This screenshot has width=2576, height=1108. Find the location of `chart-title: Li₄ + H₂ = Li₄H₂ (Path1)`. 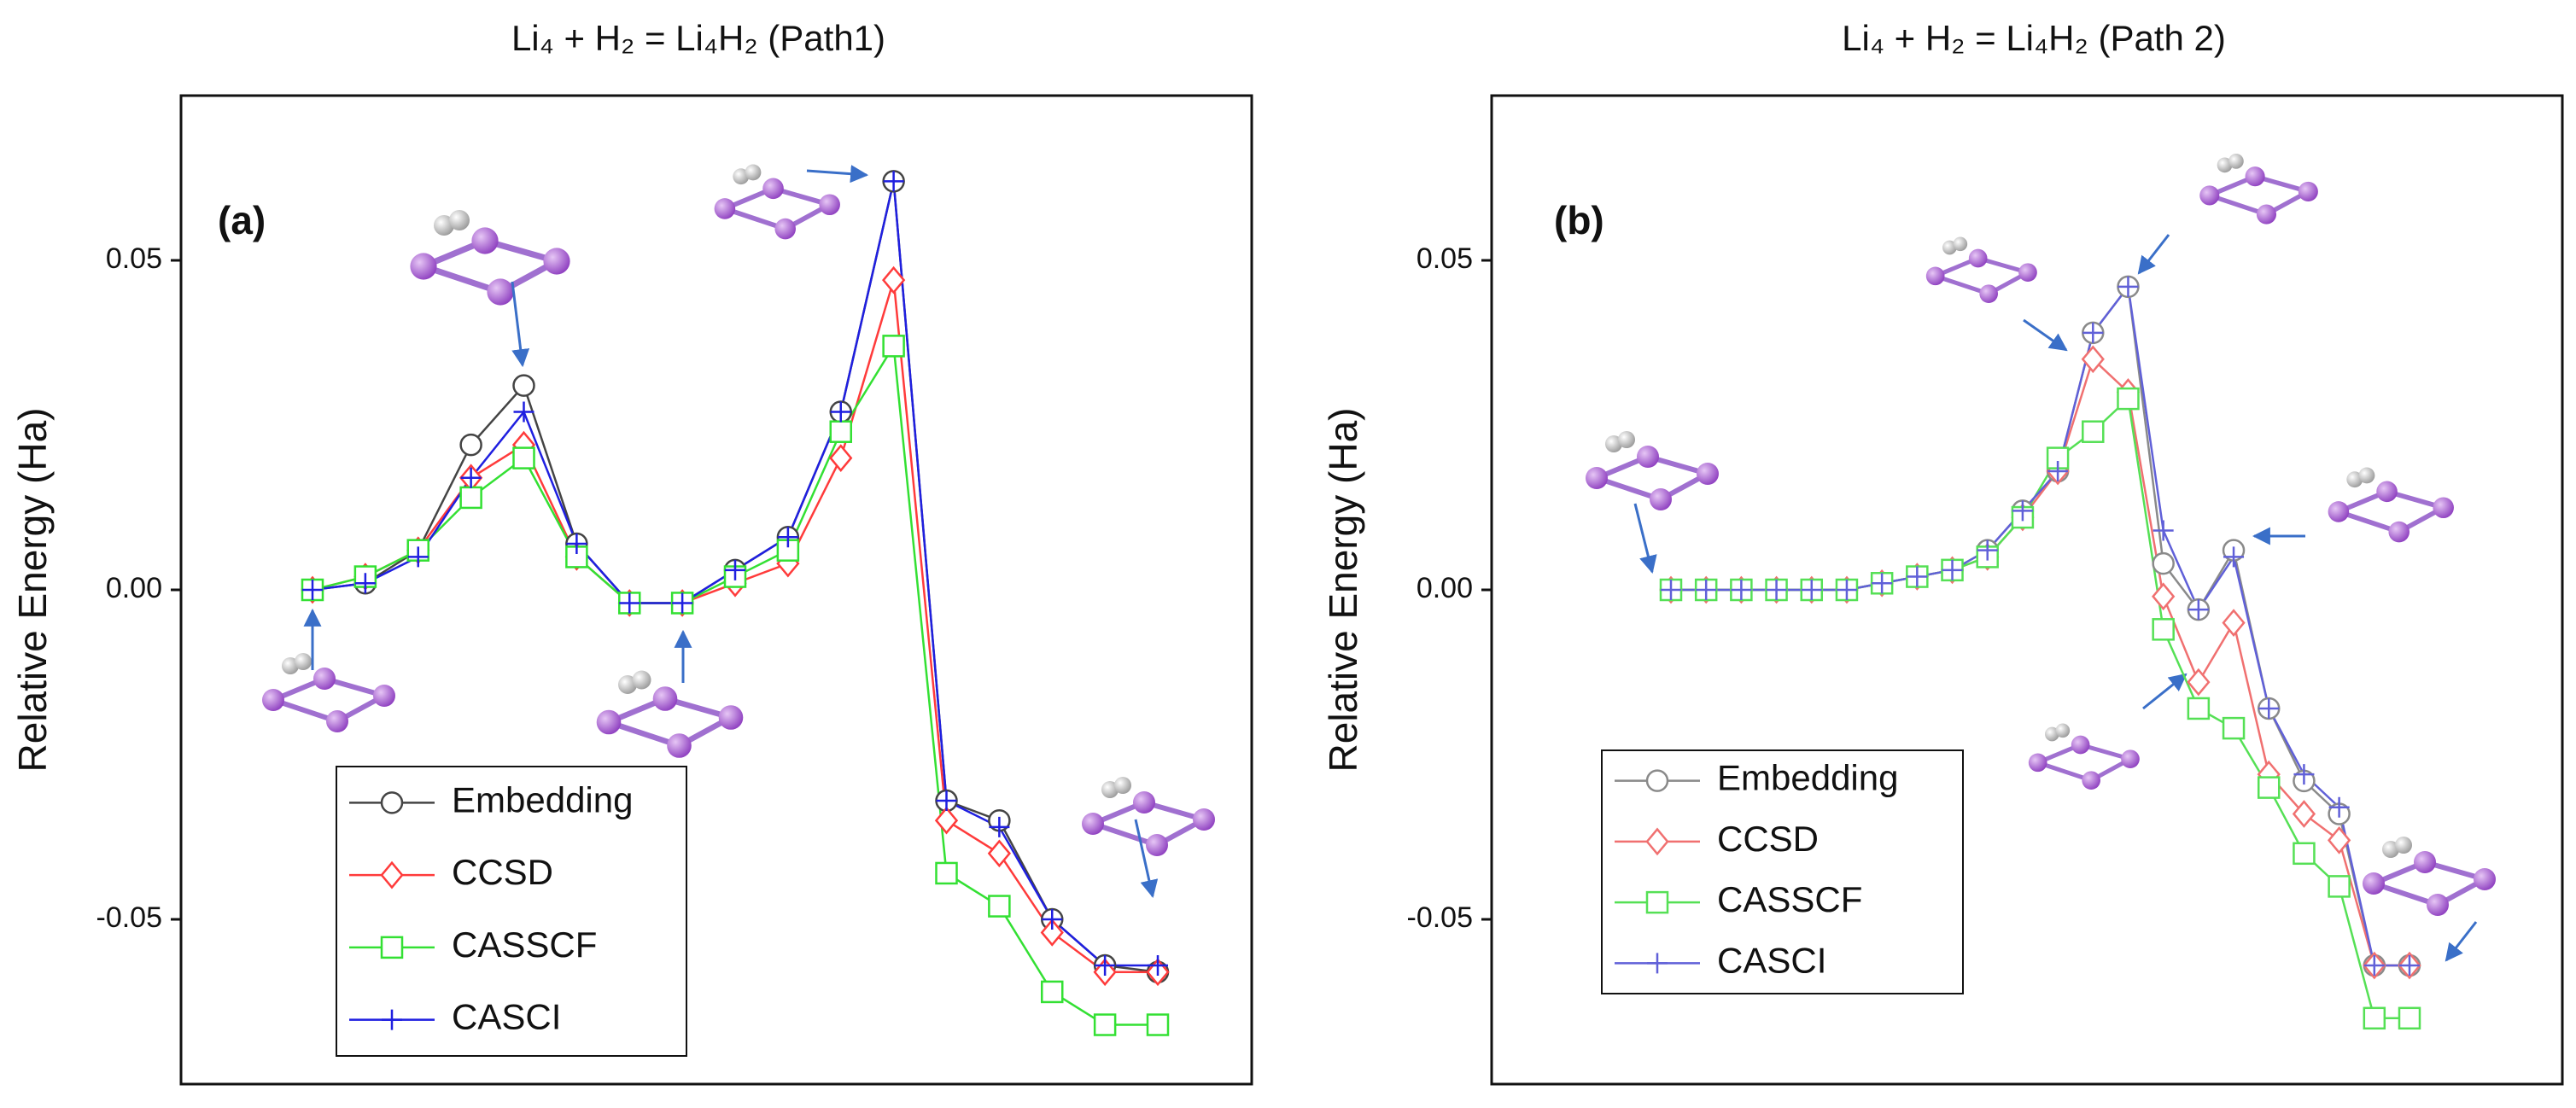

chart-title: Li₄ + H₂ = Li₄H₂ (Path1) is located at coordinates (698, 38).